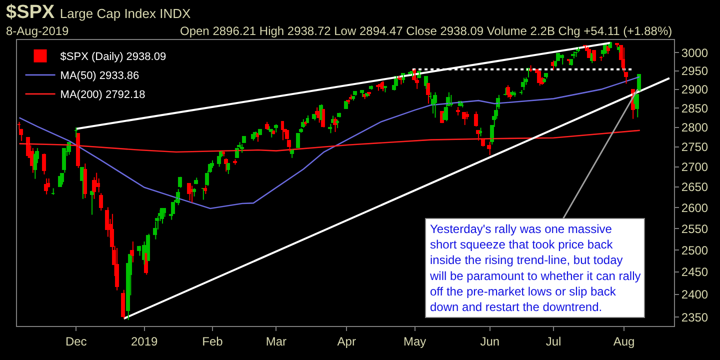 The width and height of the screenshot is (720, 360). What do you see at coordinates (76, 341) in the screenshot?
I see `x-tick-label: Dec` at bounding box center [76, 341].